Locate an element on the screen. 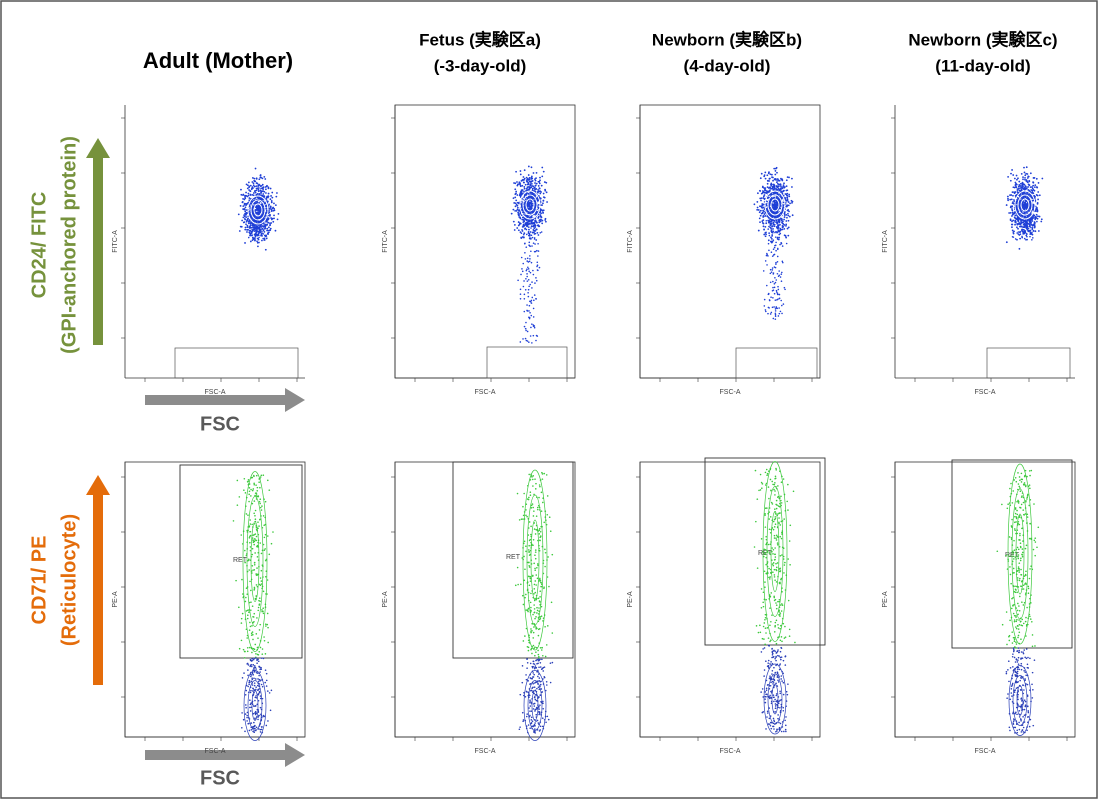  plot-x-label: FSC-A is located at coordinates (730, 751).